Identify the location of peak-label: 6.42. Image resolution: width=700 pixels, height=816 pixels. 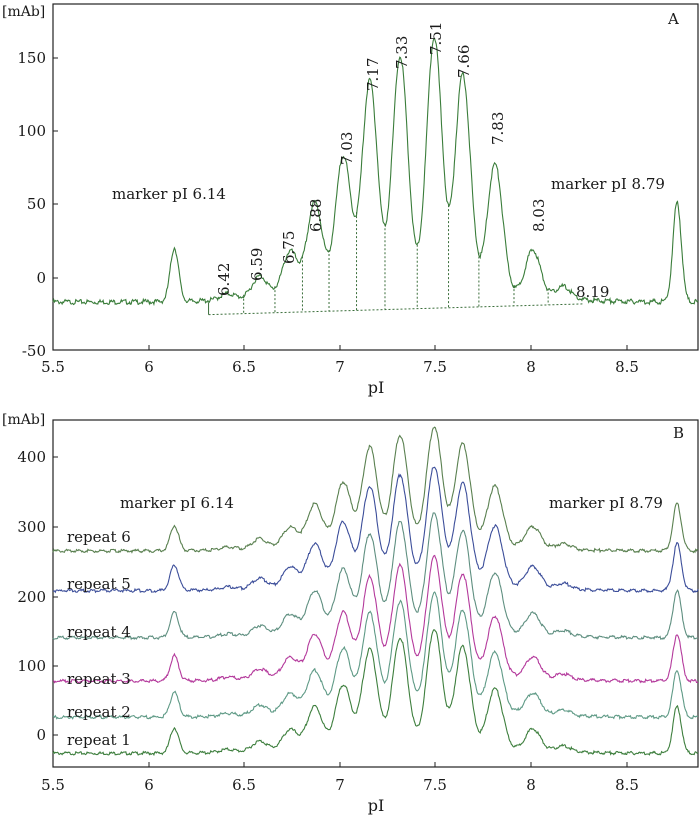
(224, 279).